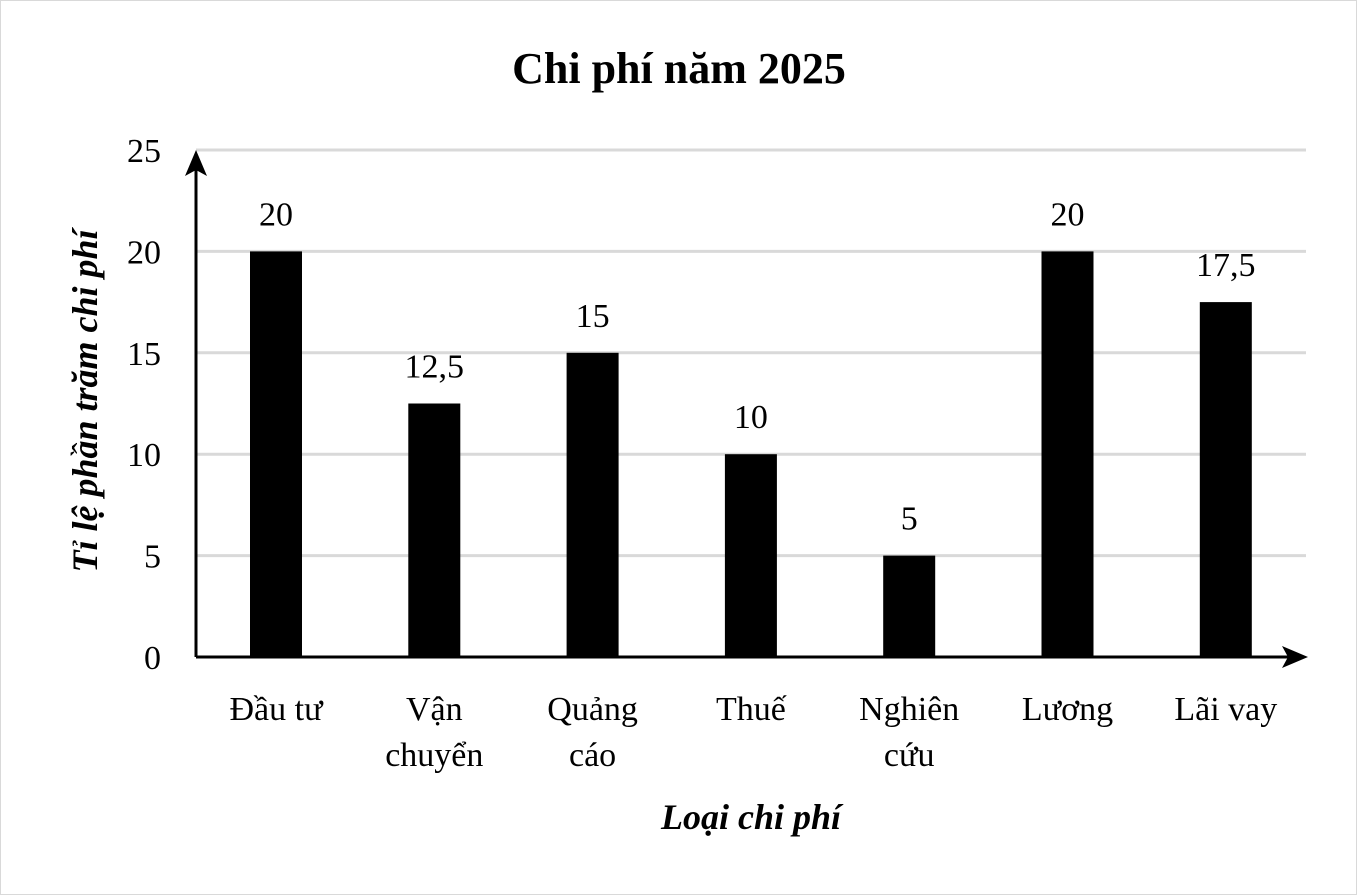  I want to click on data-label: 17,5, so click(1226, 265).